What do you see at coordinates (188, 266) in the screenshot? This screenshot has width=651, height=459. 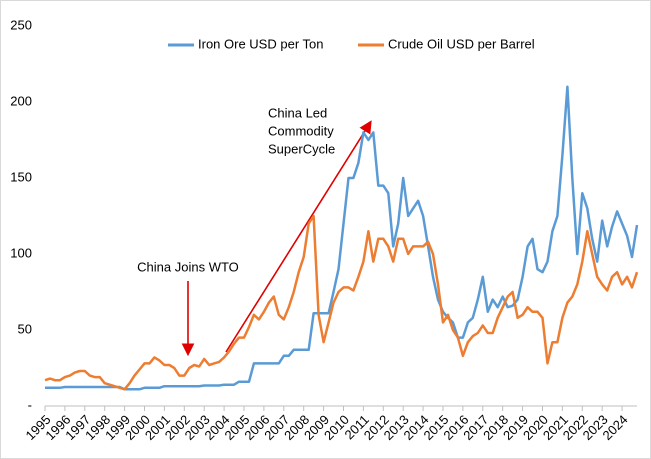 I see `annotation: China Joins WTO` at bounding box center [188, 266].